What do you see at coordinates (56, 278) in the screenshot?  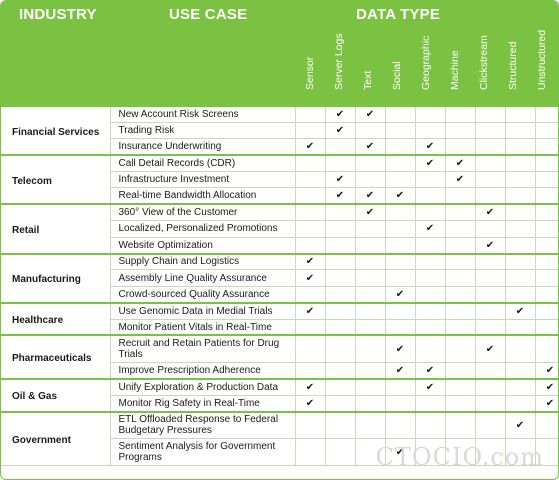 I see `industry-cell: Manufacturing` at bounding box center [56, 278].